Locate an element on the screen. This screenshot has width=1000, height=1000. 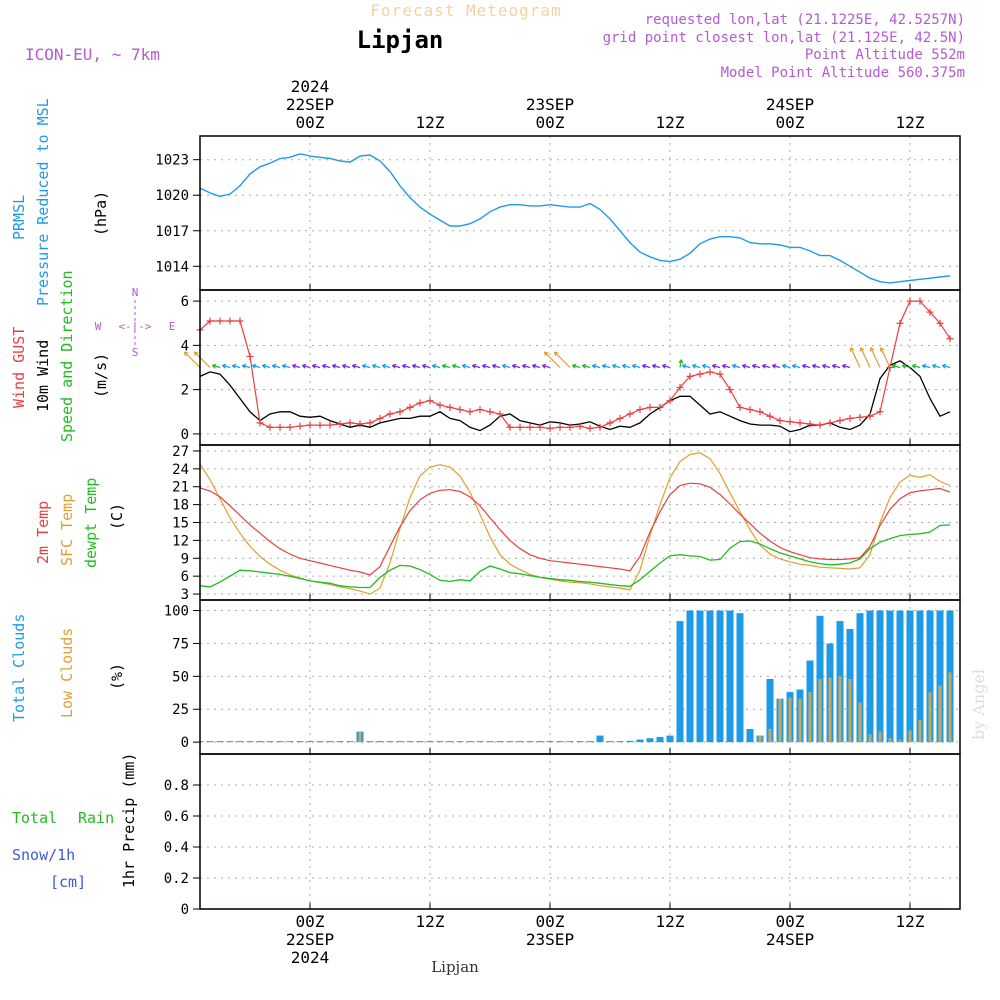
pressure-ytick-label: 1014 is located at coordinates (172, 267).